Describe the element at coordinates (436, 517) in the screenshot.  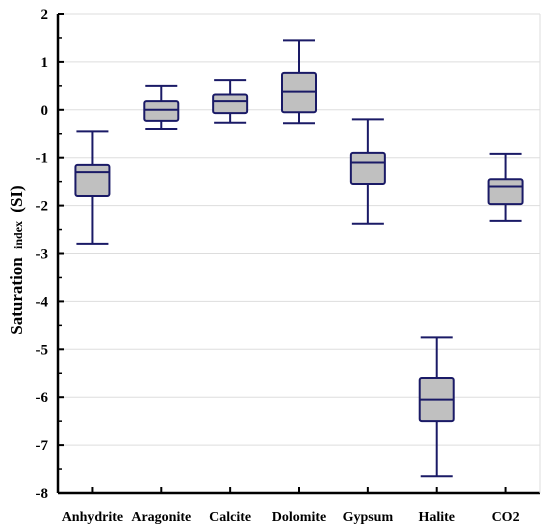
I see `x-tick-label: Halite` at that location.